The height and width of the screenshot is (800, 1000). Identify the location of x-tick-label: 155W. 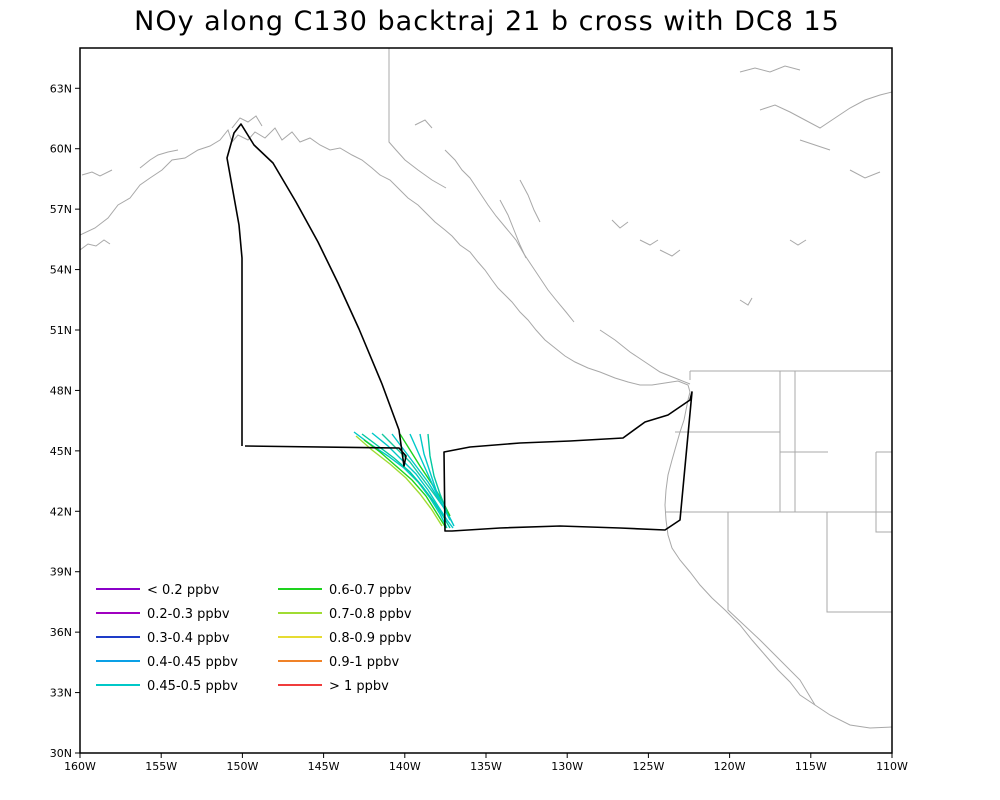
(161, 766).